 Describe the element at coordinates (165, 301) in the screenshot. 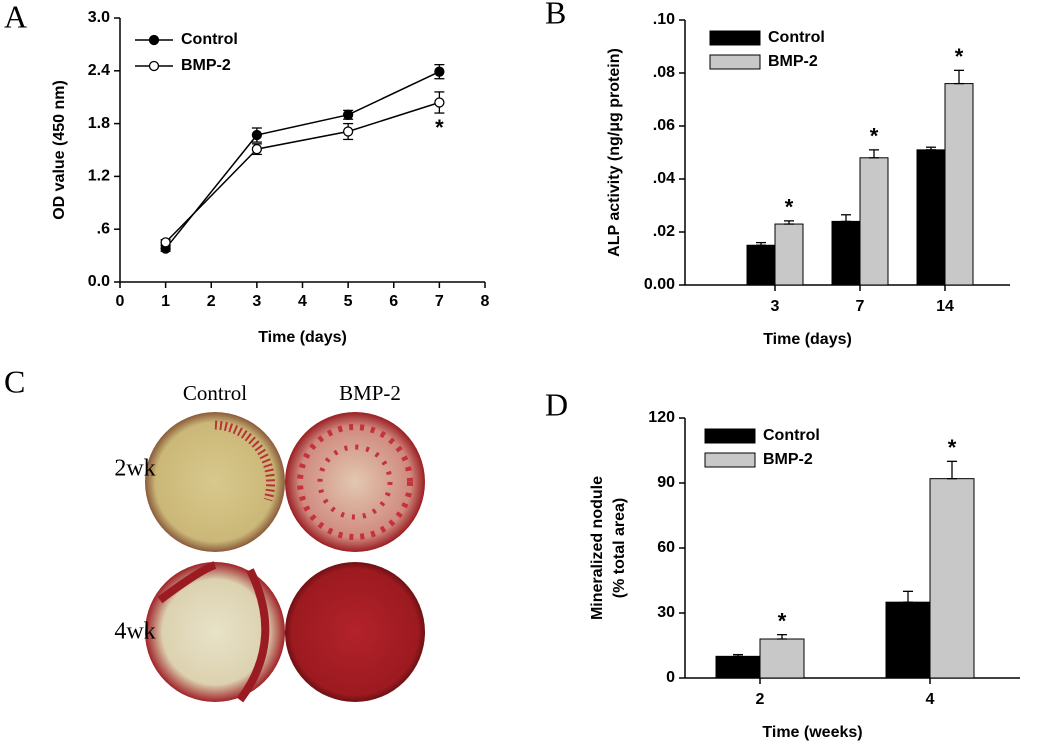

I see `x-tick-label: 1` at that location.